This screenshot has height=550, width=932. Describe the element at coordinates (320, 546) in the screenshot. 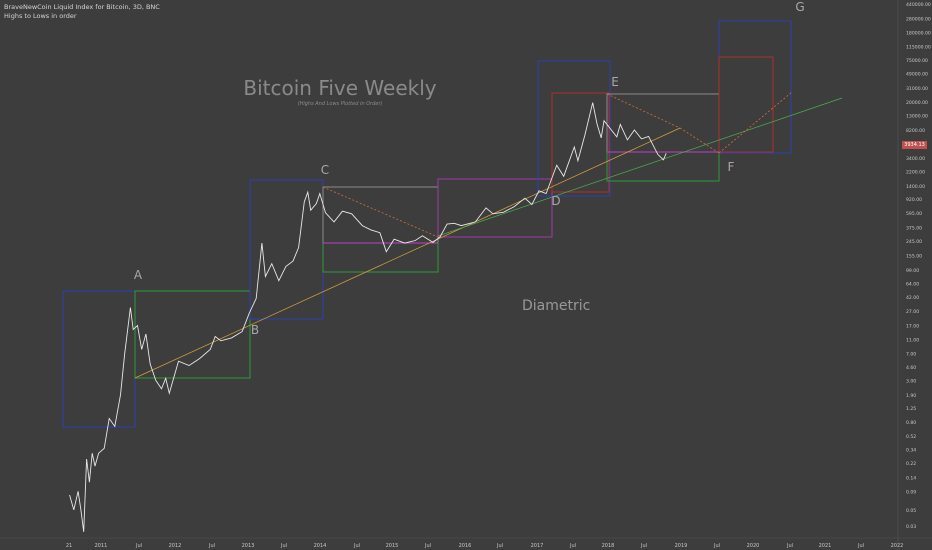

I see `x-tick-label: 2014` at that location.